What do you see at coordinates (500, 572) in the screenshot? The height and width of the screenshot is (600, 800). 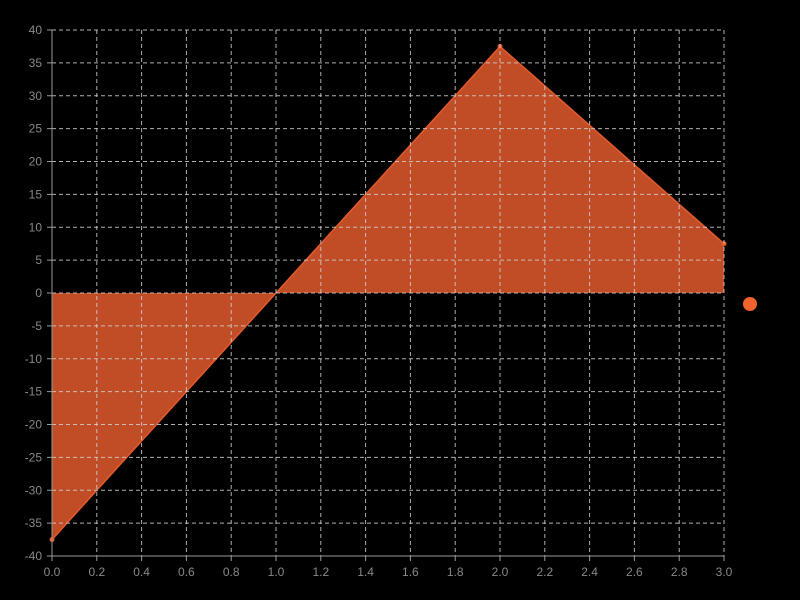 I see `x-tick-label: 2.0` at bounding box center [500, 572].